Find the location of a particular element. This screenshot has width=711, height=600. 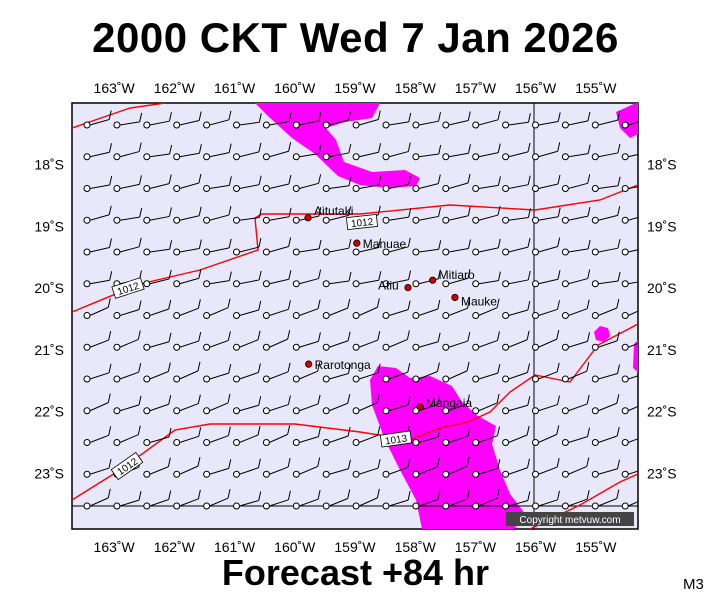

place-label: Mangaia is located at coordinates (449, 403).